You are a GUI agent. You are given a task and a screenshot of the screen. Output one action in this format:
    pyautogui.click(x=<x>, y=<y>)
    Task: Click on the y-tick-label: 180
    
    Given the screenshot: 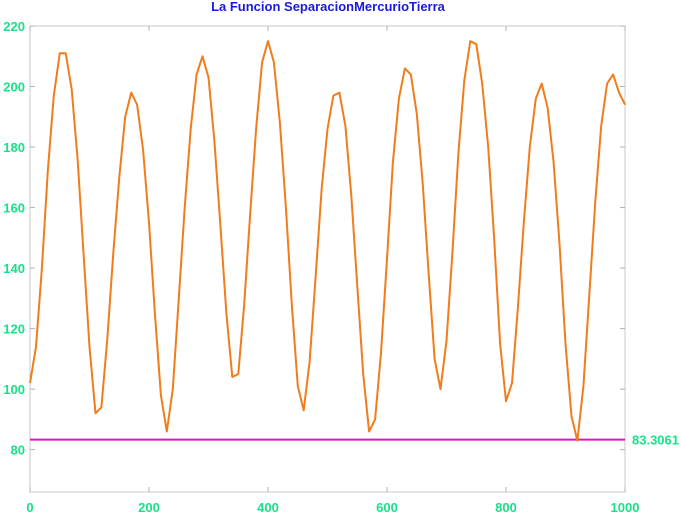 What is the action you would take?
    pyautogui.click(x=14, y=147)
    